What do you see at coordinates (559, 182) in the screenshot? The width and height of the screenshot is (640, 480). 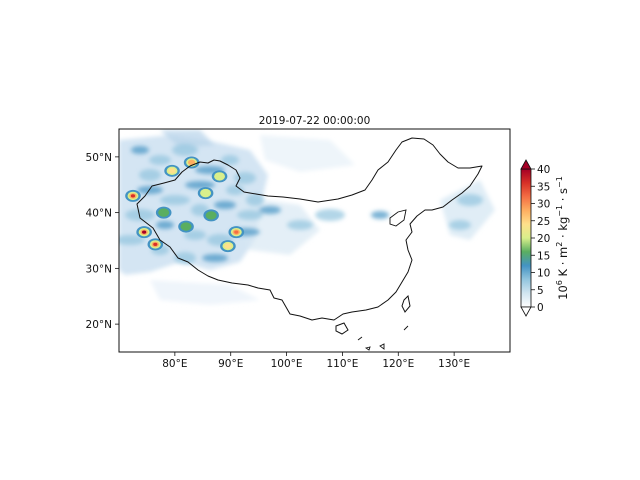 I see `colorbar-label-s-exp: −1` at bounding box center [559, 182].